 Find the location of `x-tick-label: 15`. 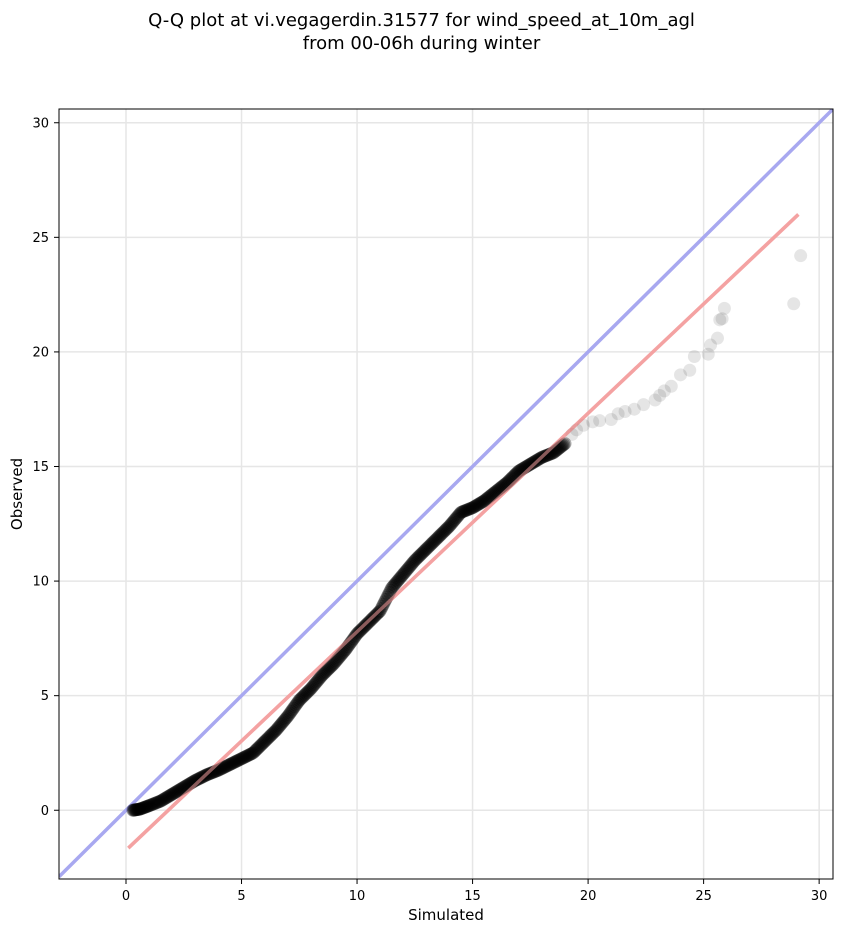

x-tick-label: 15 is located at coordinates (472, 896).